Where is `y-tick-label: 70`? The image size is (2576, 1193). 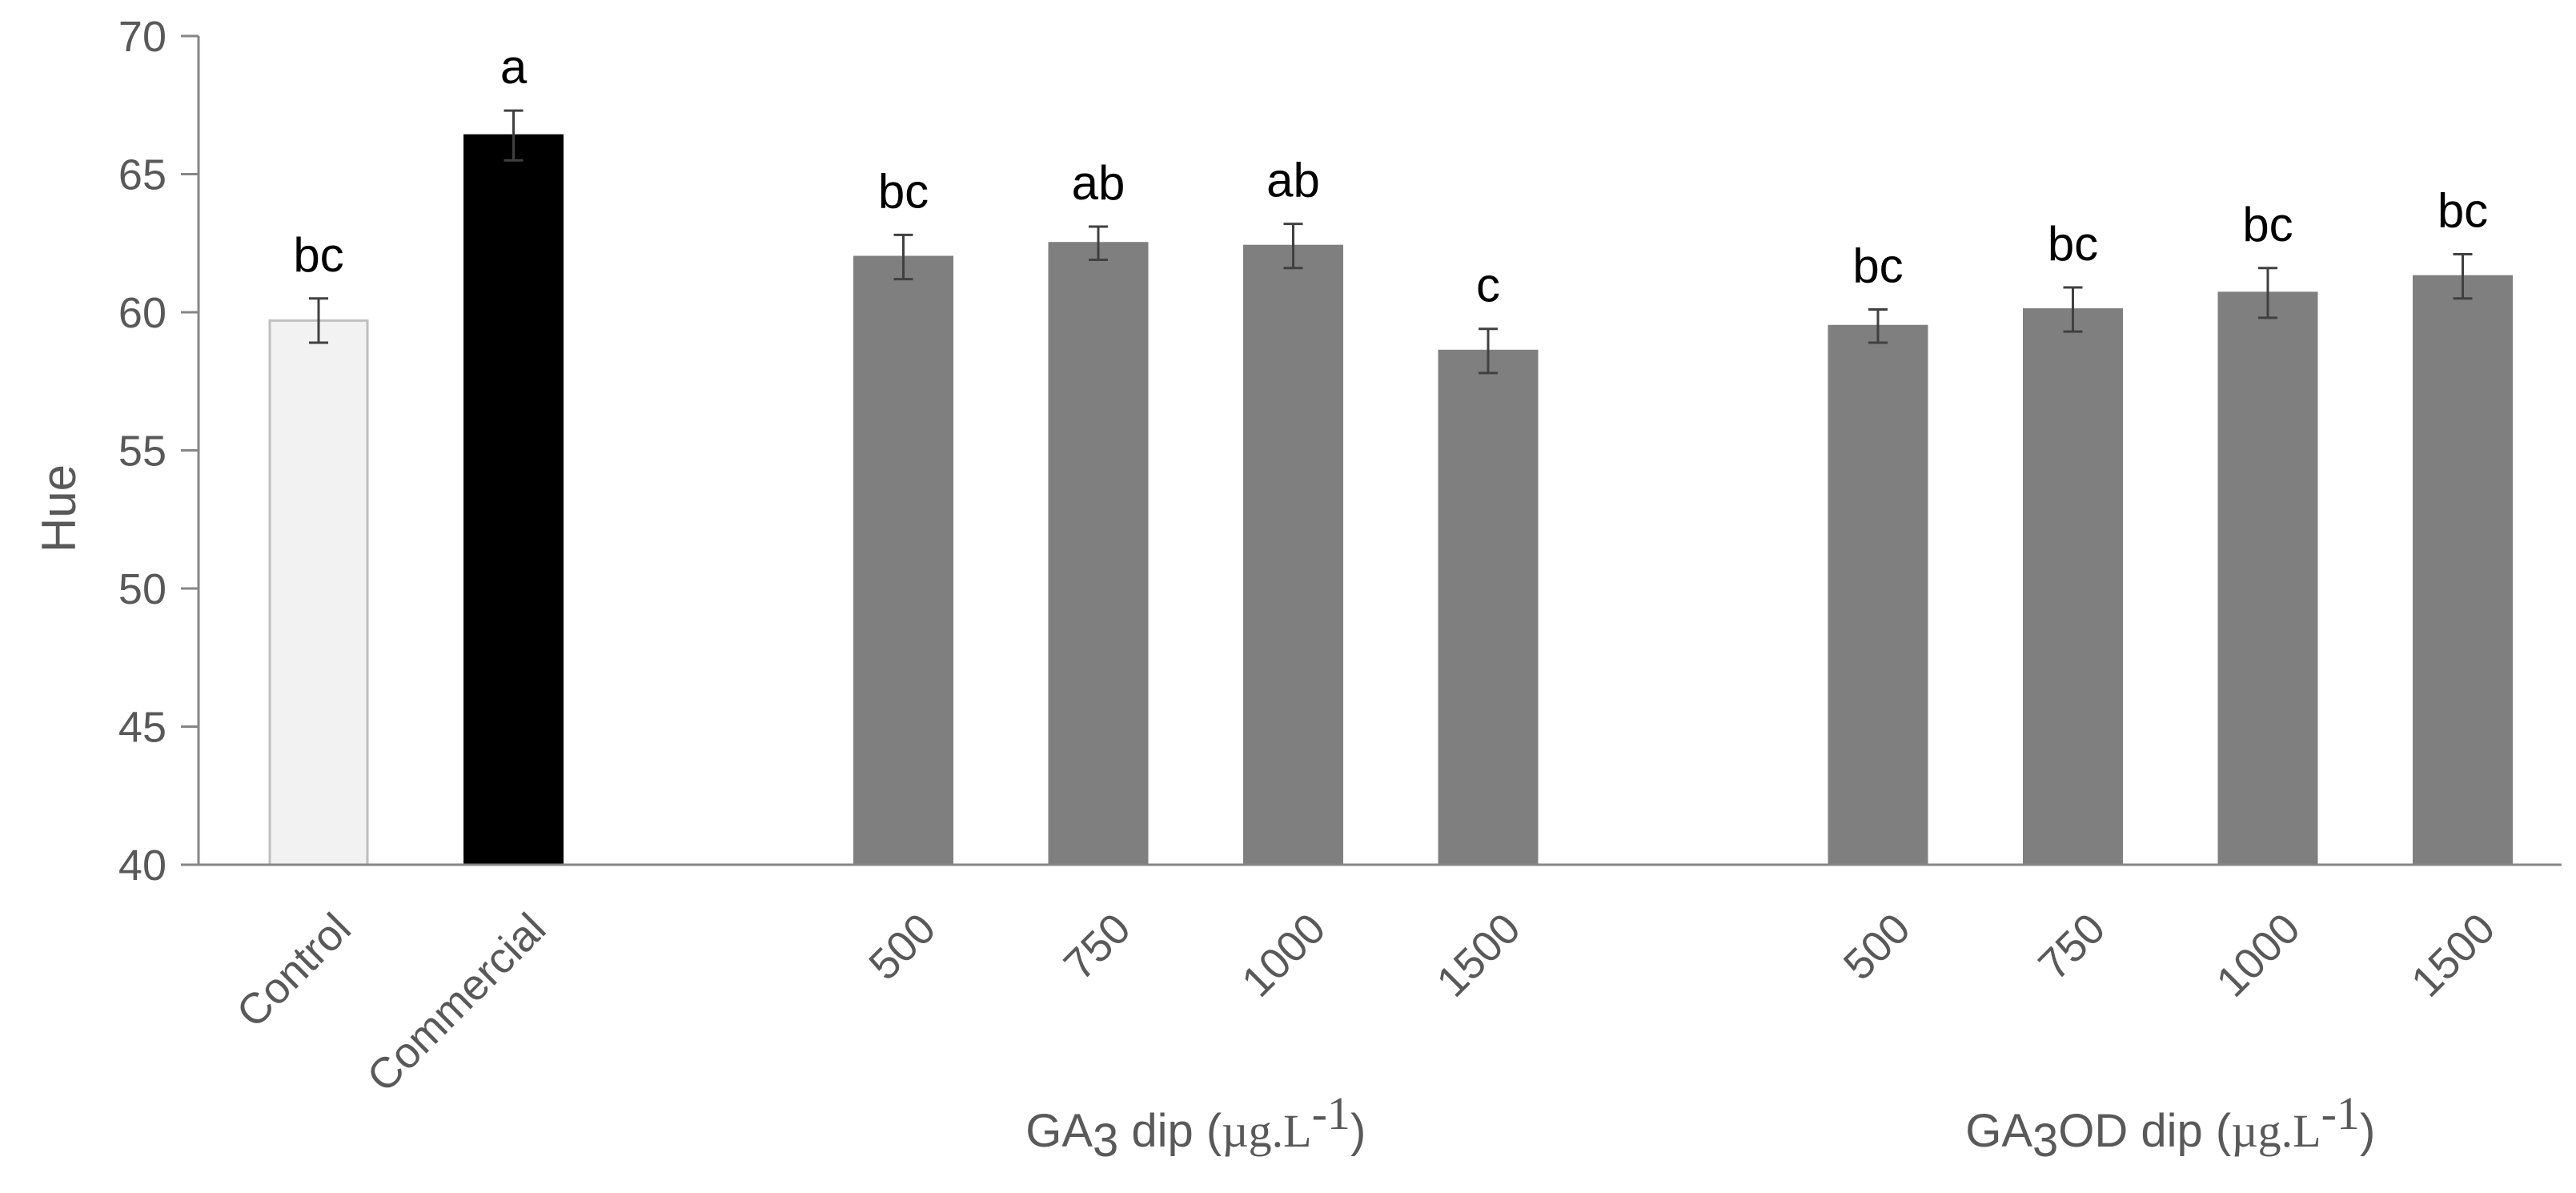 y-tick-label: 70 is located at coordinates (142, 37).